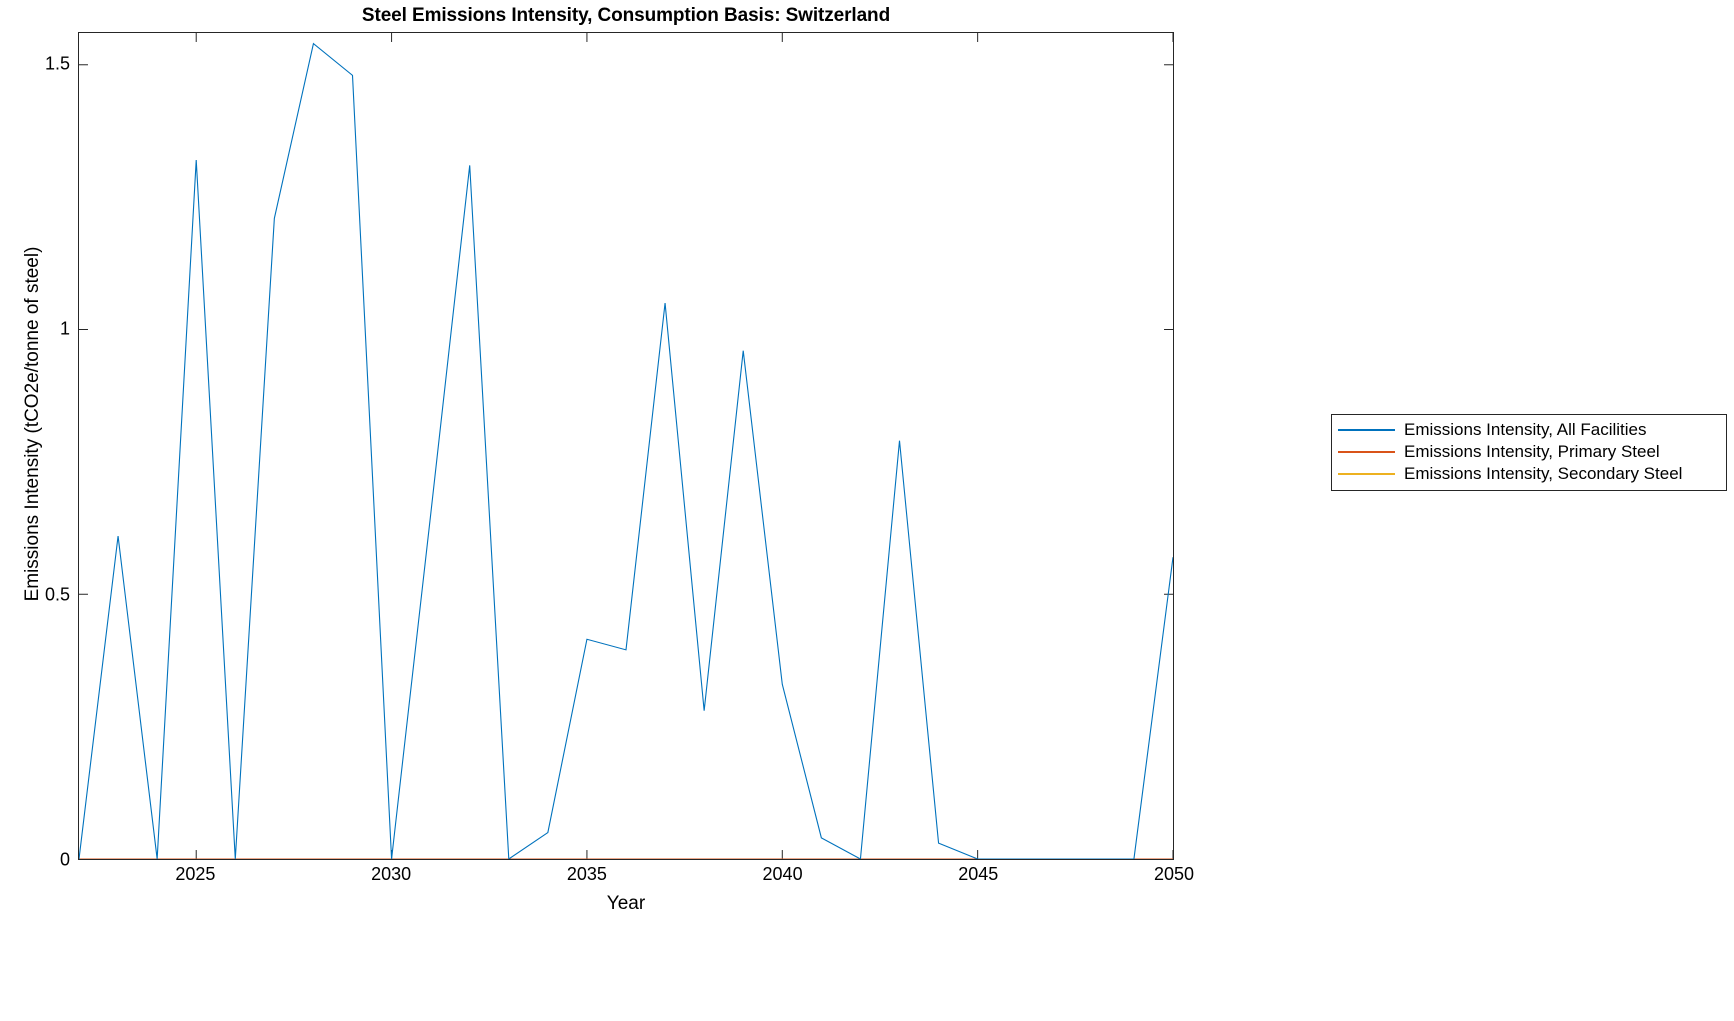 The height and width of the screenshot is (1021, 1734). I want to click on legend-item: Emissions Intensity, Primary Steel, so click(1529, 452).